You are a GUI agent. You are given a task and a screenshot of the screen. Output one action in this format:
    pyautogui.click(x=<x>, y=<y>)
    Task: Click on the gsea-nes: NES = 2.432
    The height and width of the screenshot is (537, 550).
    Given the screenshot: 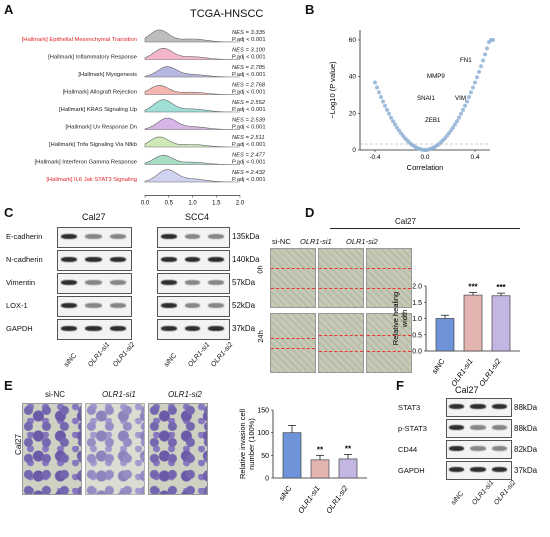 What is the action you would take?
    pyautogui.click(x=249, y=173)
    